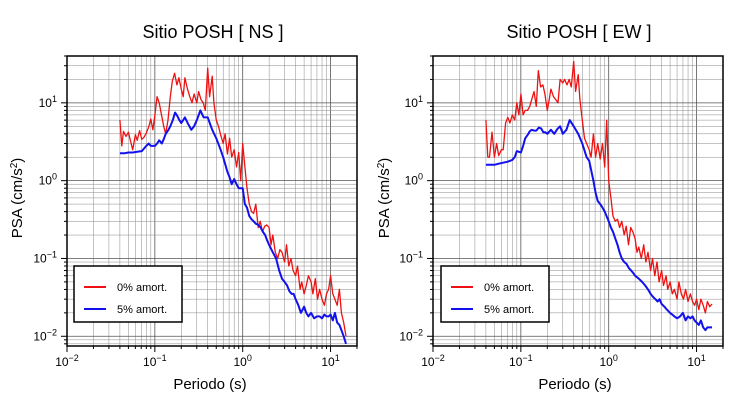  What do you see at coordinates (578, 32) in the screenshot?
I see `chart-title: Sitio POSH [ EW ]` at bounding box center [578, 32].